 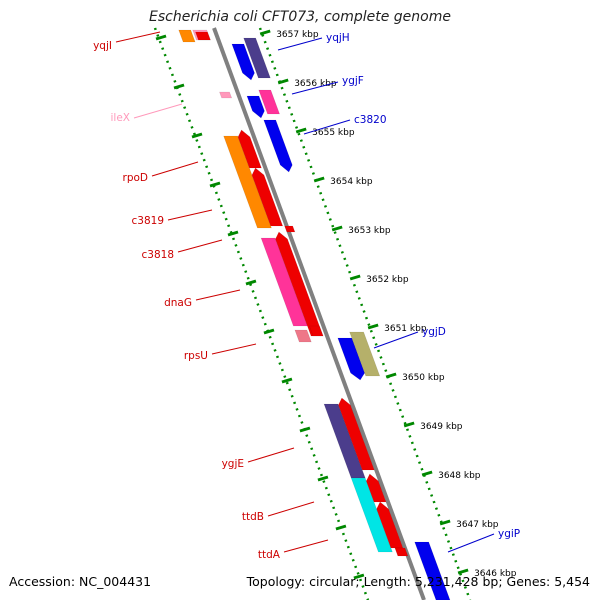 I want to click on gene-label-left: ygjE, so click(x=233, y=464).